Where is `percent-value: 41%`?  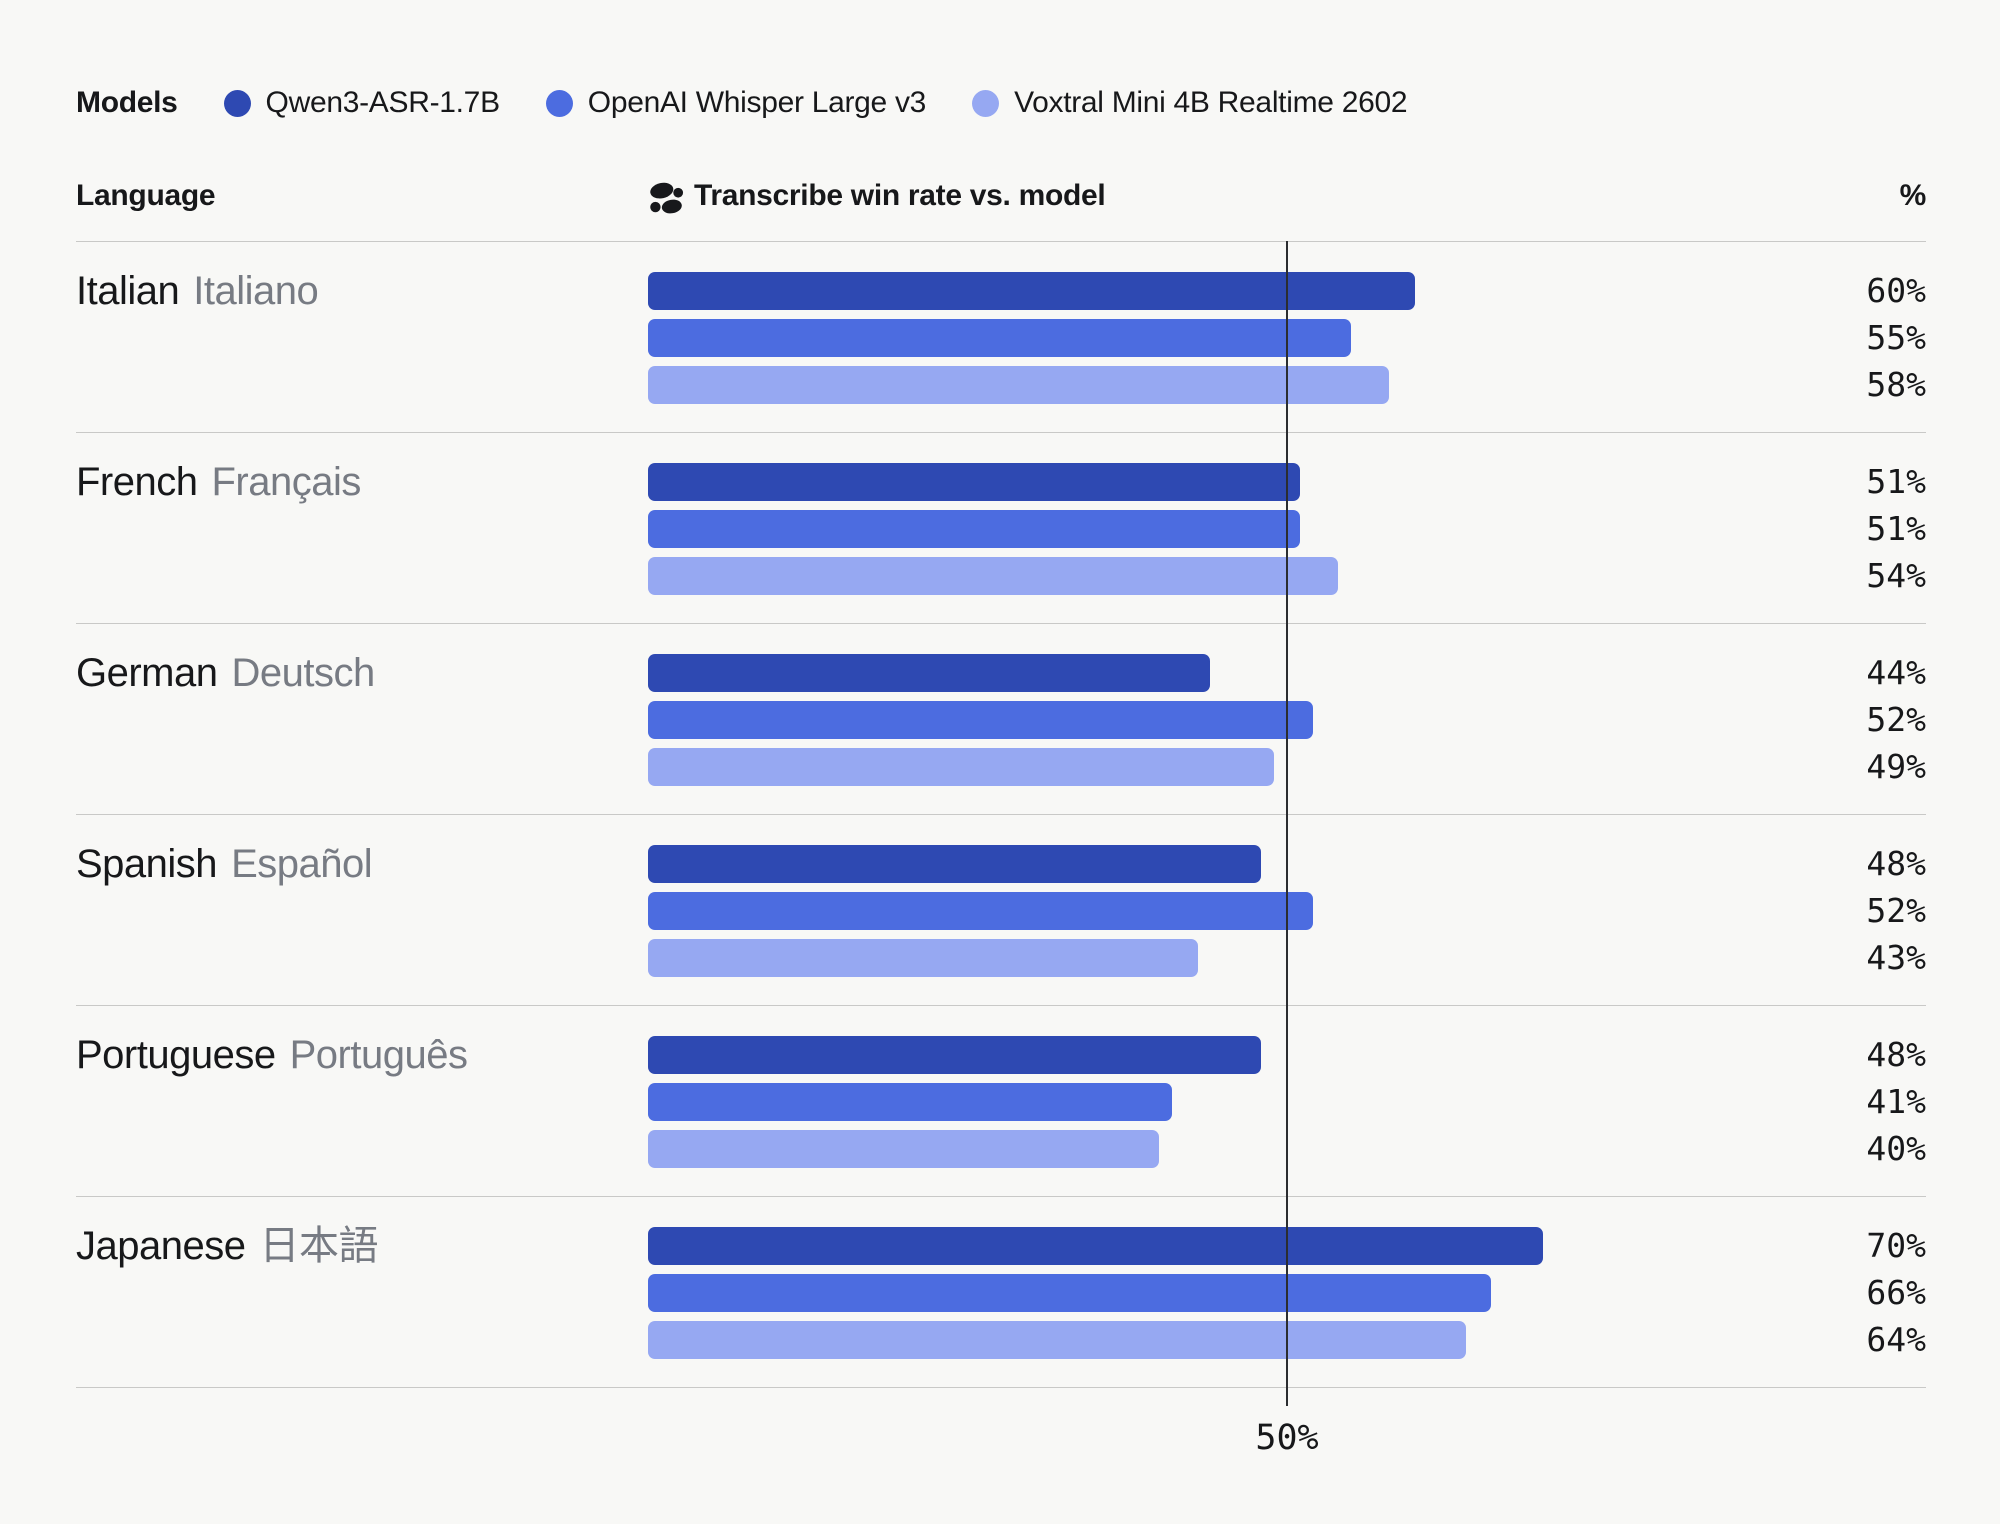 percent-value: 41% is located at coordinates (1896, 1101).